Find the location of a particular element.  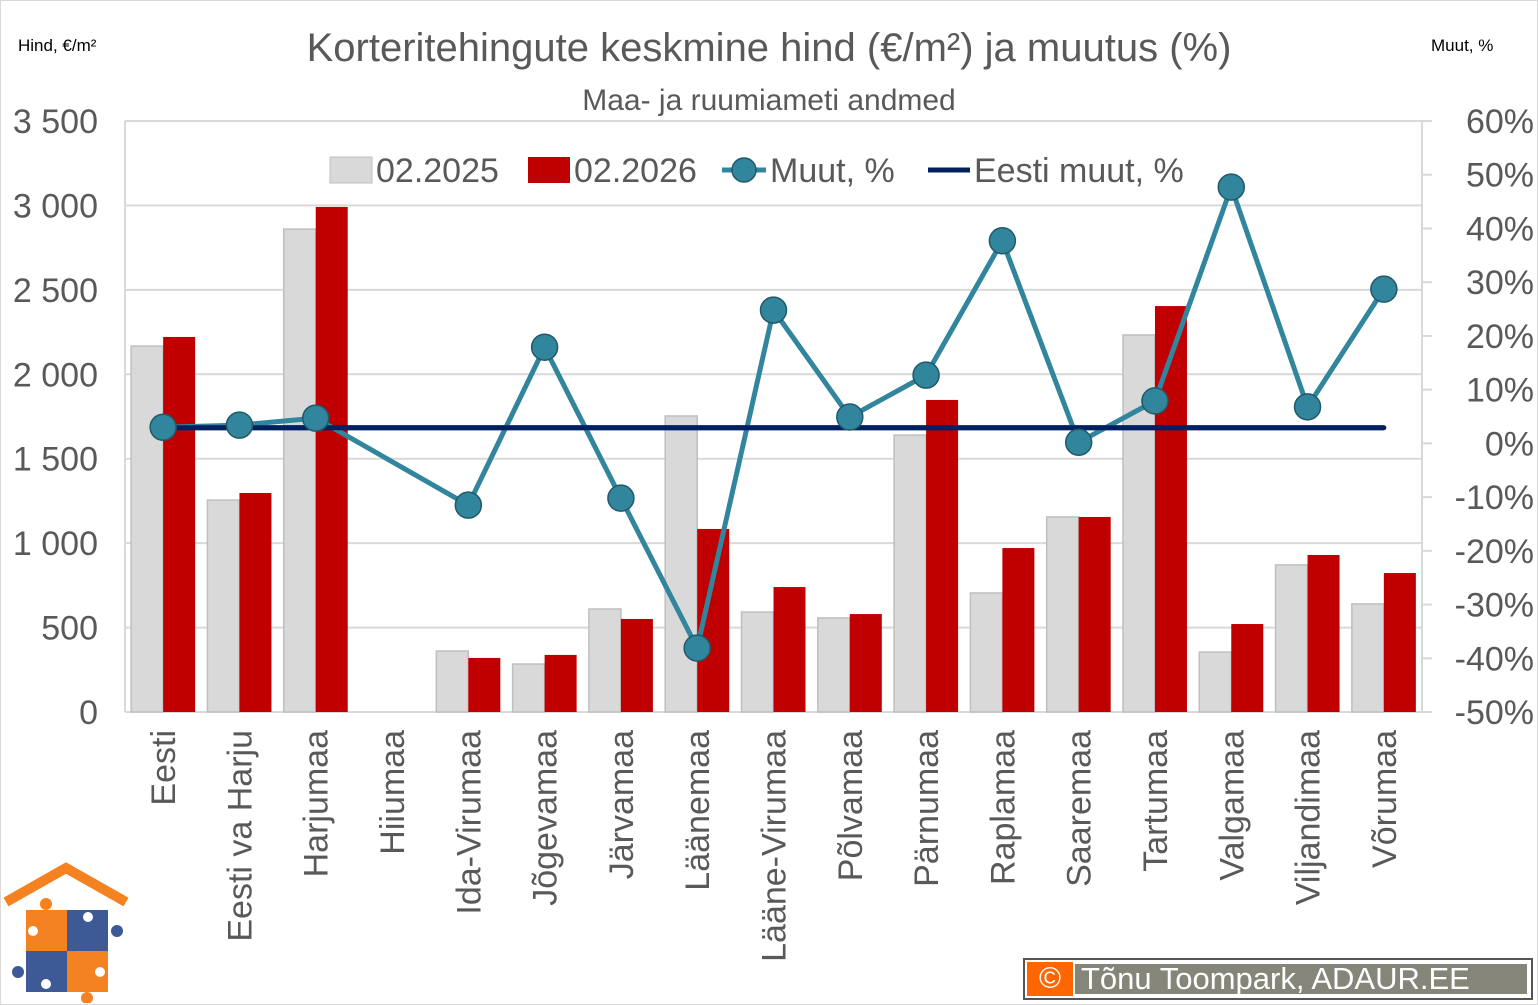

category-label: Eesti is located at coordinates (164, 768).